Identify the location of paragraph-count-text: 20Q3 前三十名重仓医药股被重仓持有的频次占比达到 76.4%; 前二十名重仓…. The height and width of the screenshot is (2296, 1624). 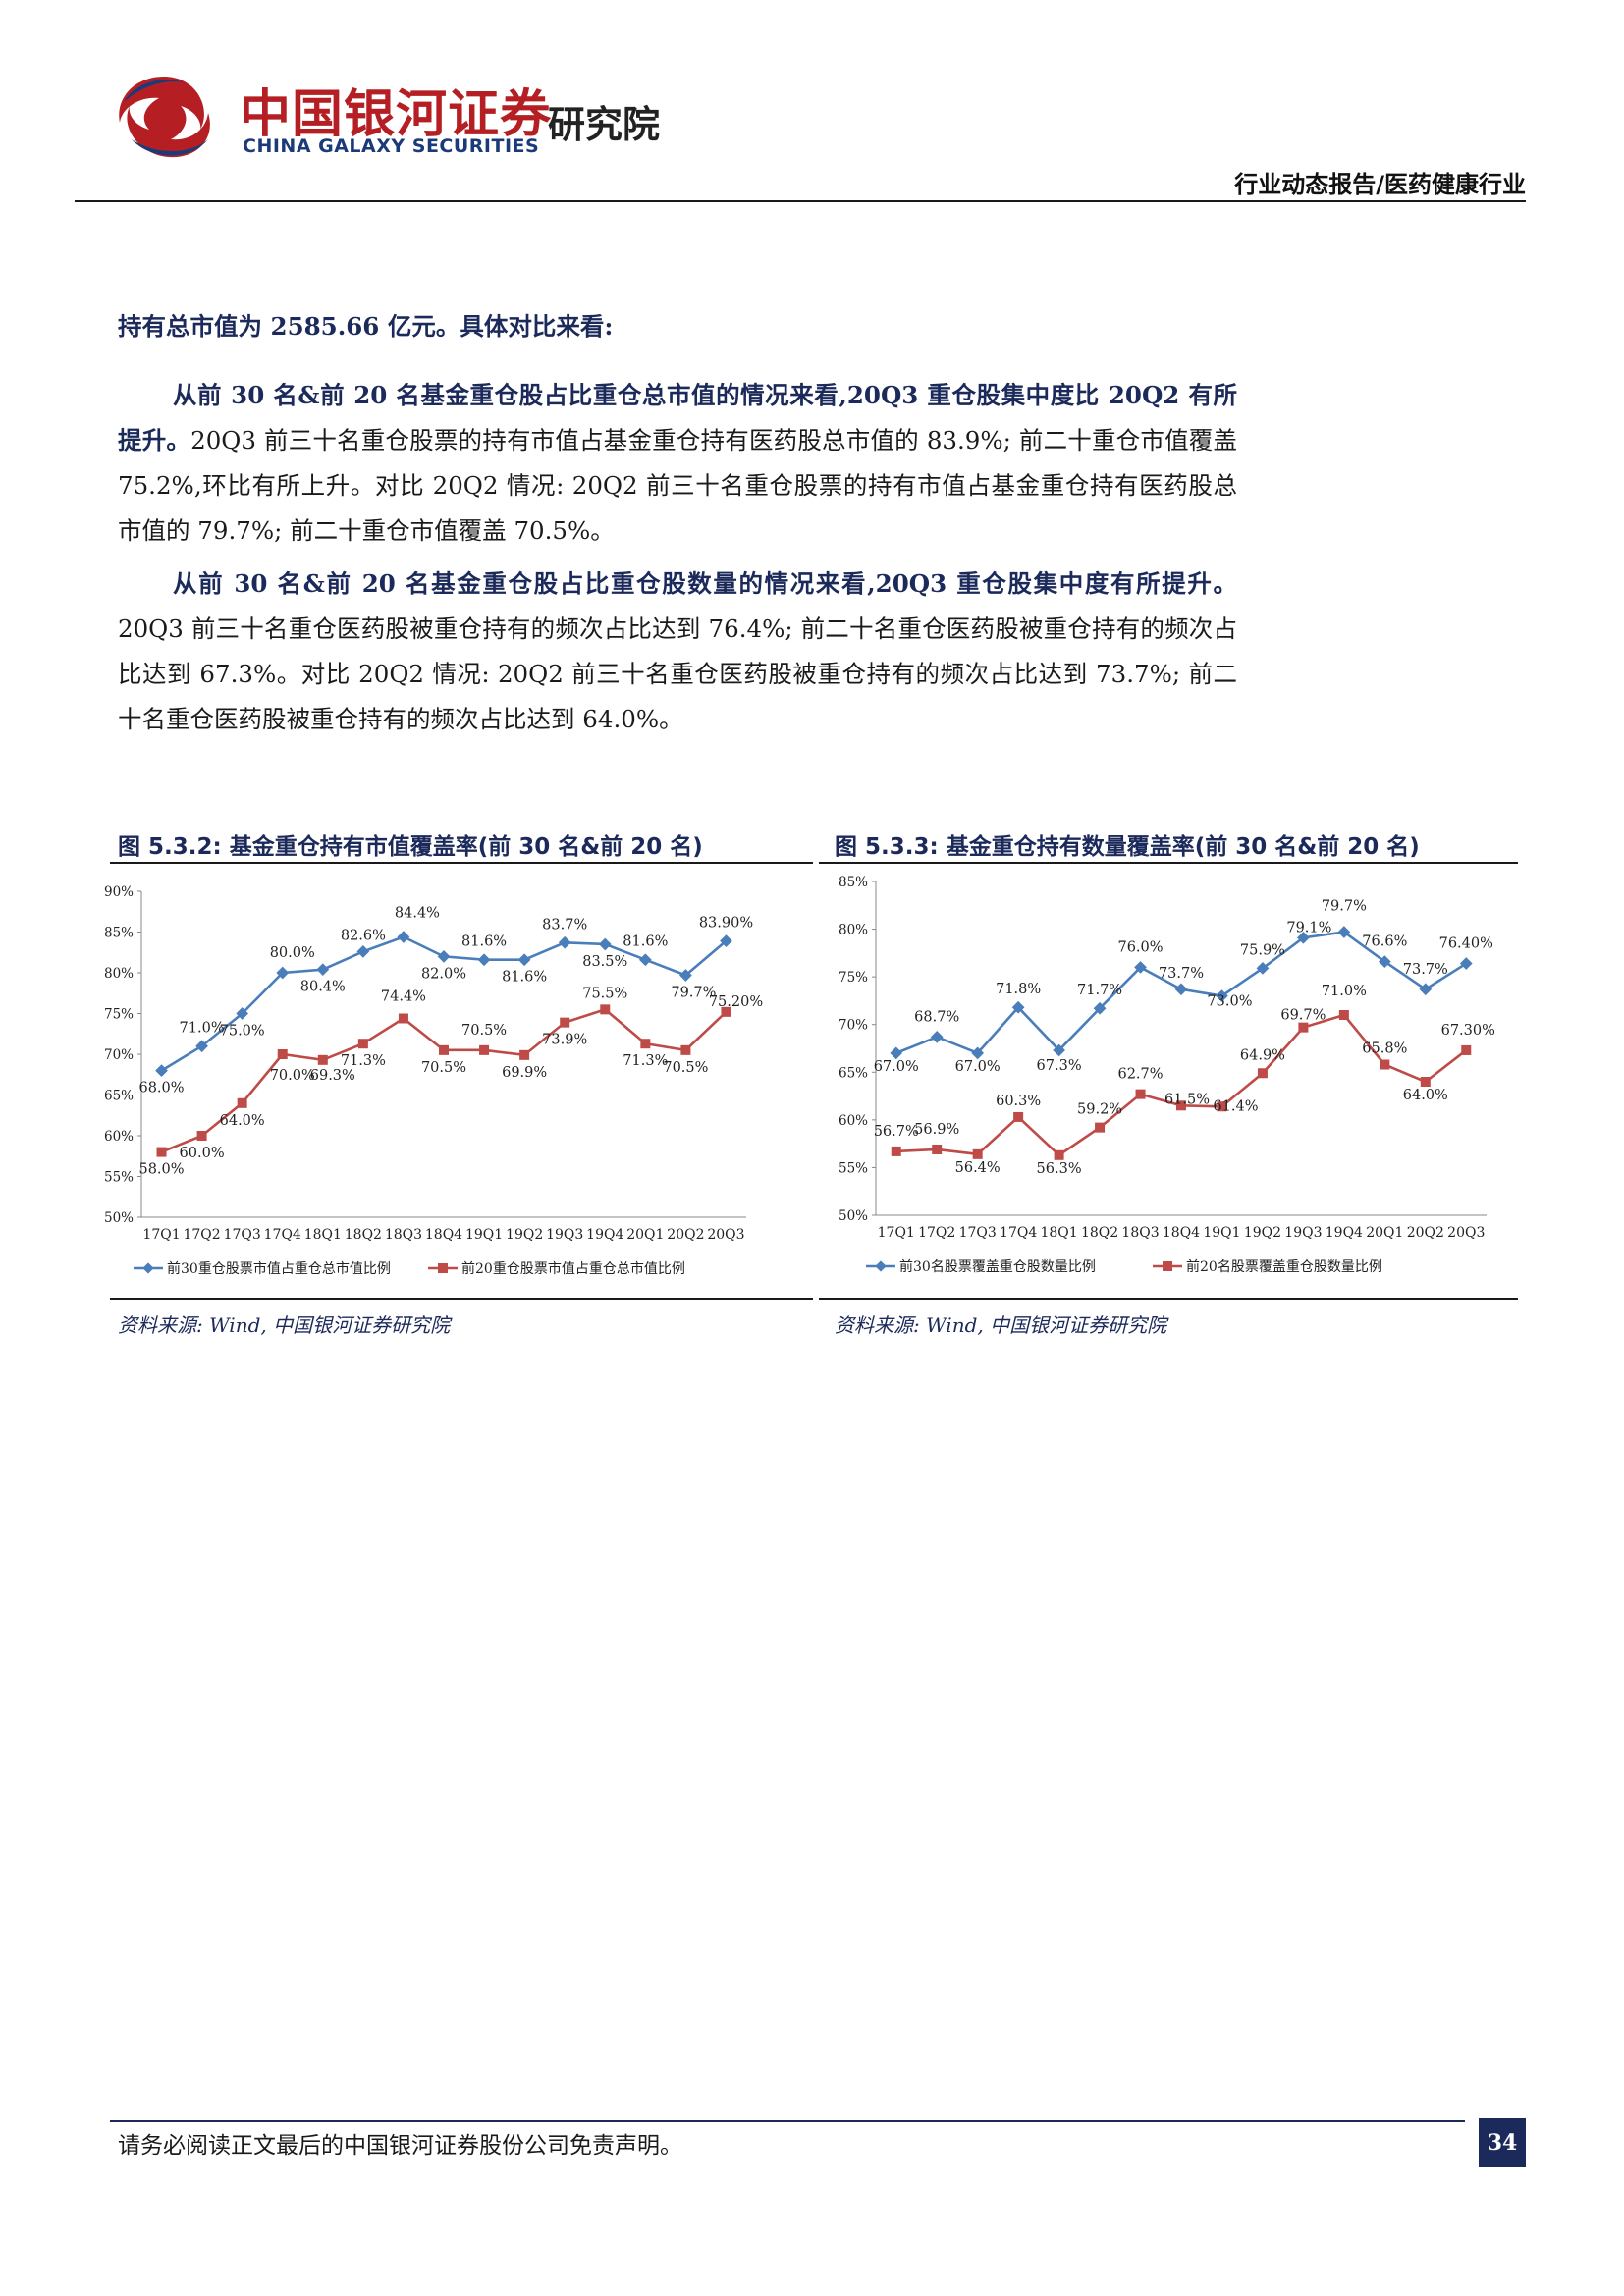
(677, 673).